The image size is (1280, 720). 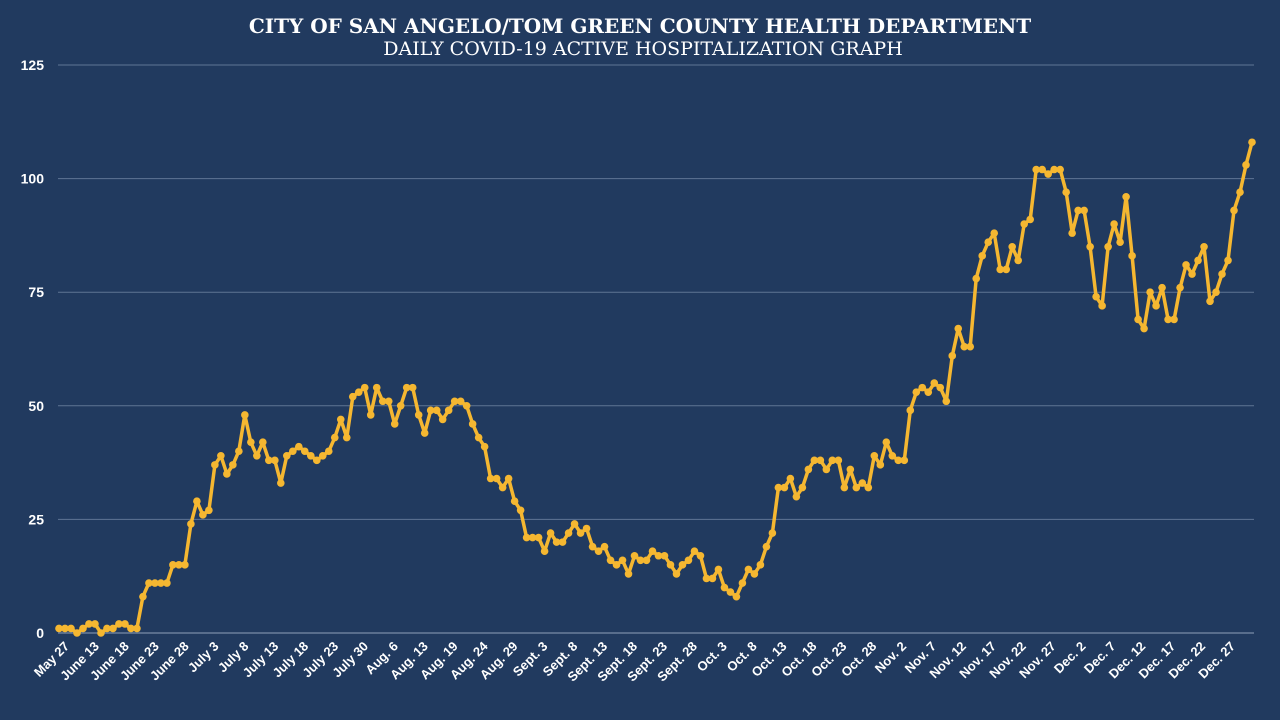 I want to click on y-axis-ticks: 0 25 50 75 100 125, so click(x=33, y=349).